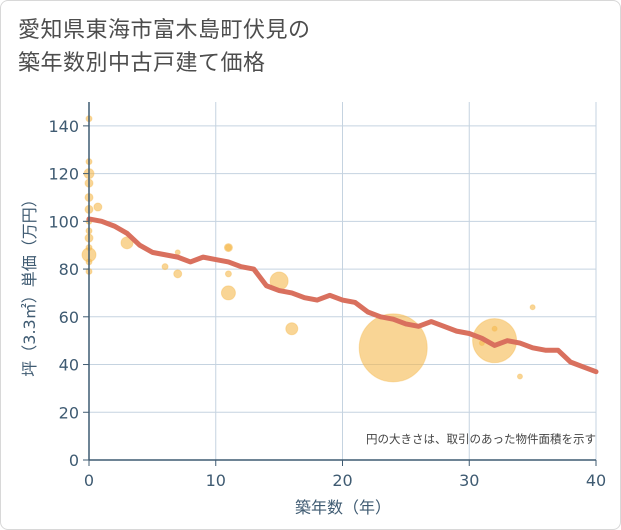 The width and height of the screenshot is (621, 530). What do you see at coordinates (69, 365) in the screenshot?
I see `y-tick-label: 40` at bounding box center [69, 365].